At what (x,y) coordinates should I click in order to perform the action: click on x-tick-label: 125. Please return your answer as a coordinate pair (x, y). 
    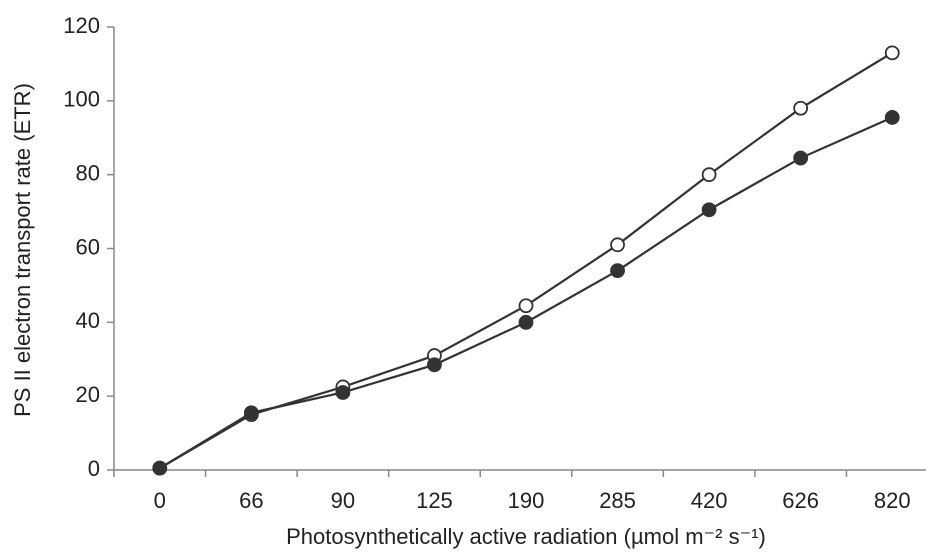
    Looking at the image, I should click on (434, 500).